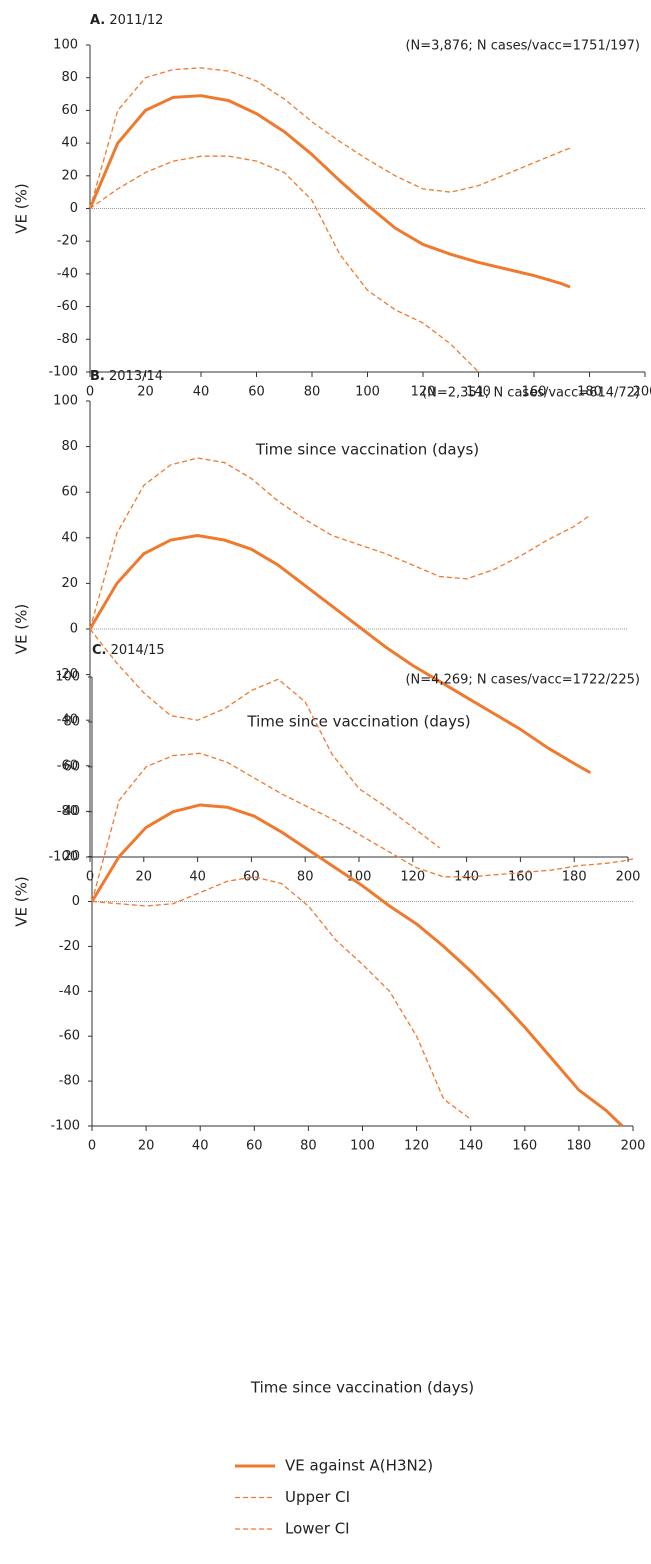 The image size is (651, 1564). Describe the element at coordinates (97, 376) in the screenshot. I see `panel-label: B.` at that location.